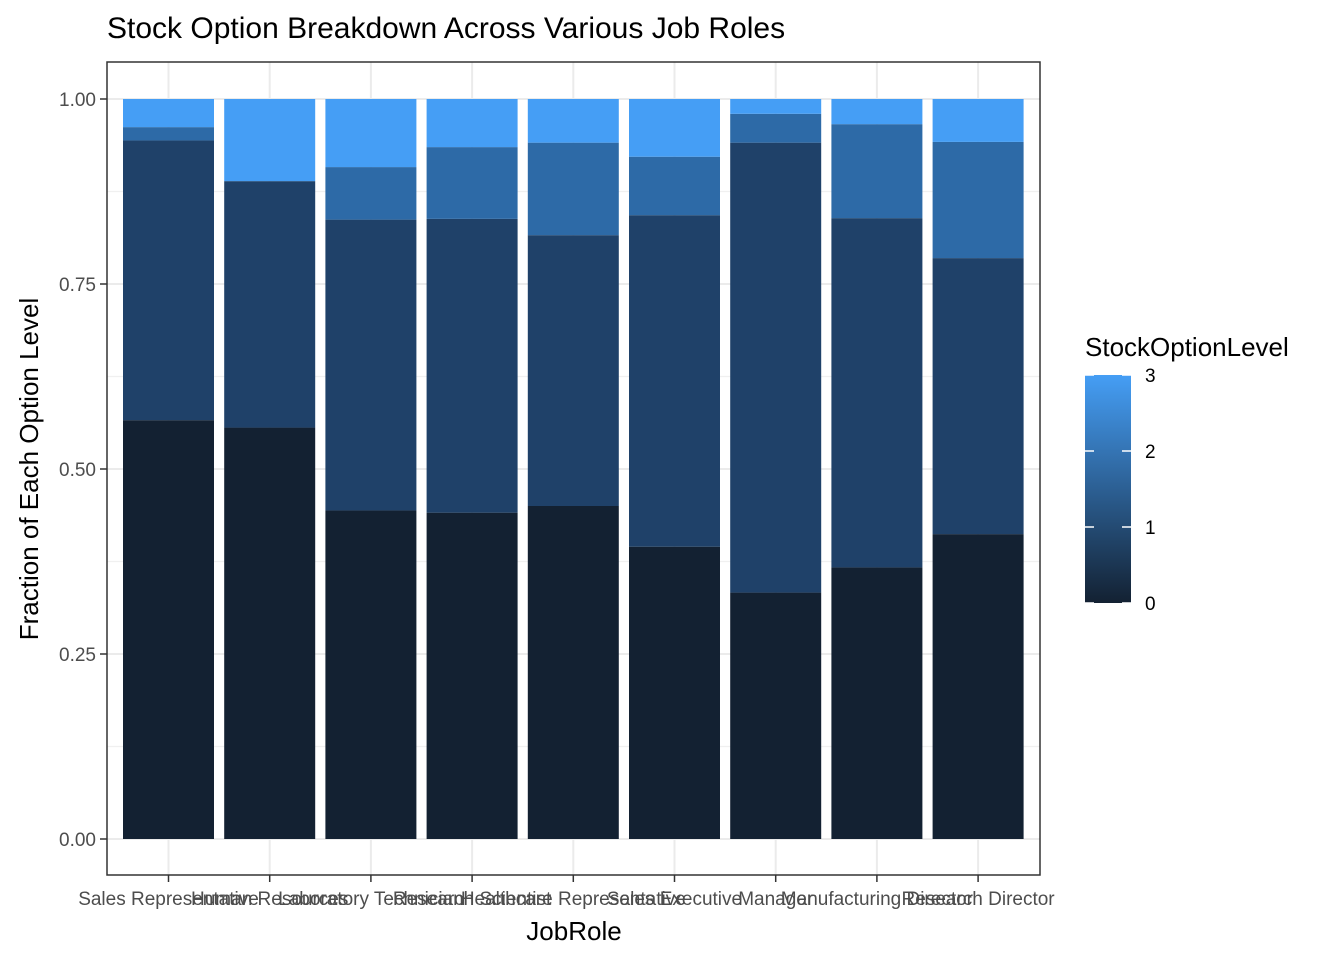 The image size is (1344, 965). I want to click on legend-label: 3, so click(1150, 376).